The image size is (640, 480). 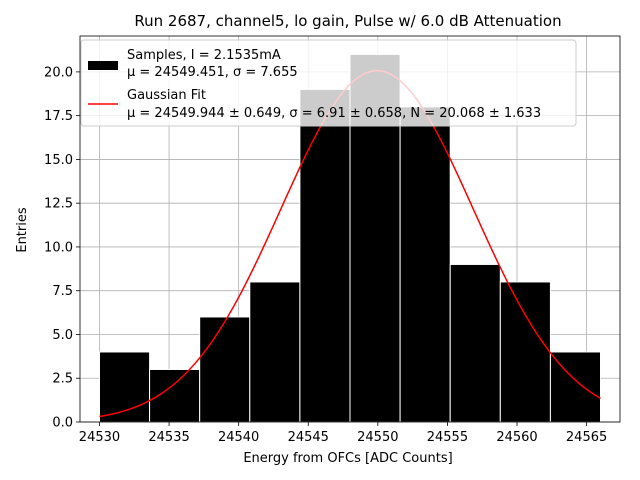 I want to click on legend-box, so click(x=328, y=83).